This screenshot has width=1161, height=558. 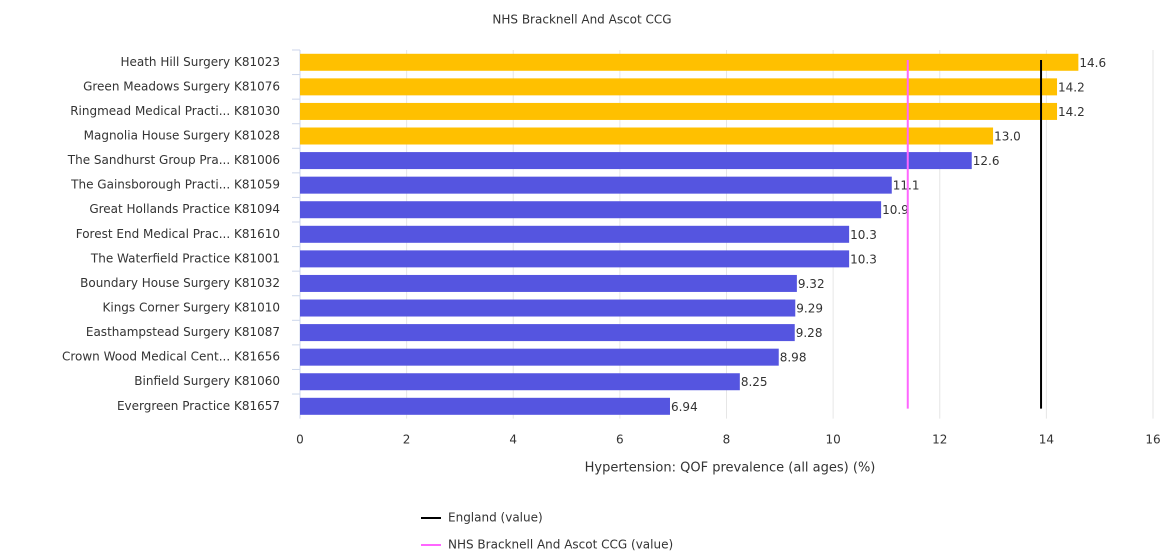 What do you see at coordinates (173, 160) in the screenshot?
I see `y-tick-label: The Sandhurst Group Pra... K81006` at bounding box center [173, 160].